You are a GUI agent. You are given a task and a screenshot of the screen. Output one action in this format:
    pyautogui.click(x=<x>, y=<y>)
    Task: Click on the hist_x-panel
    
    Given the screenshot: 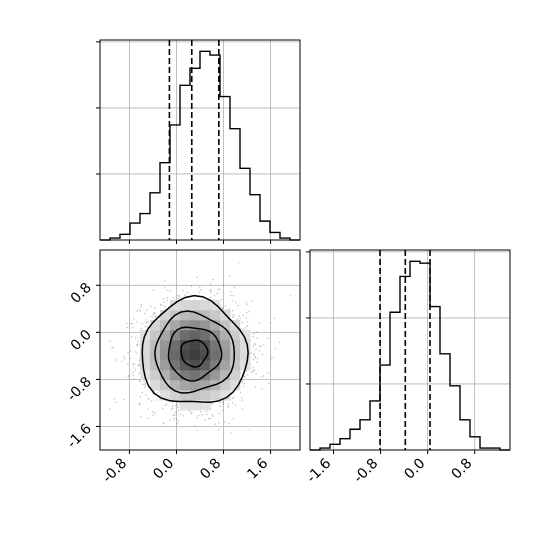 What is the action you would take?
    pyautogui.click(x=198, y=141)
    